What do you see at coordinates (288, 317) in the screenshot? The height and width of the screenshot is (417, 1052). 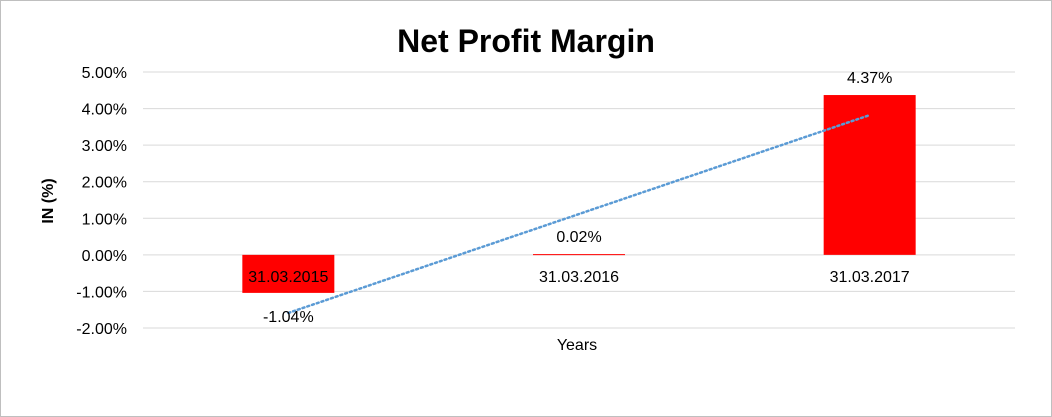 I see `data-label: -1.04%` at bounding box center [288, 317].